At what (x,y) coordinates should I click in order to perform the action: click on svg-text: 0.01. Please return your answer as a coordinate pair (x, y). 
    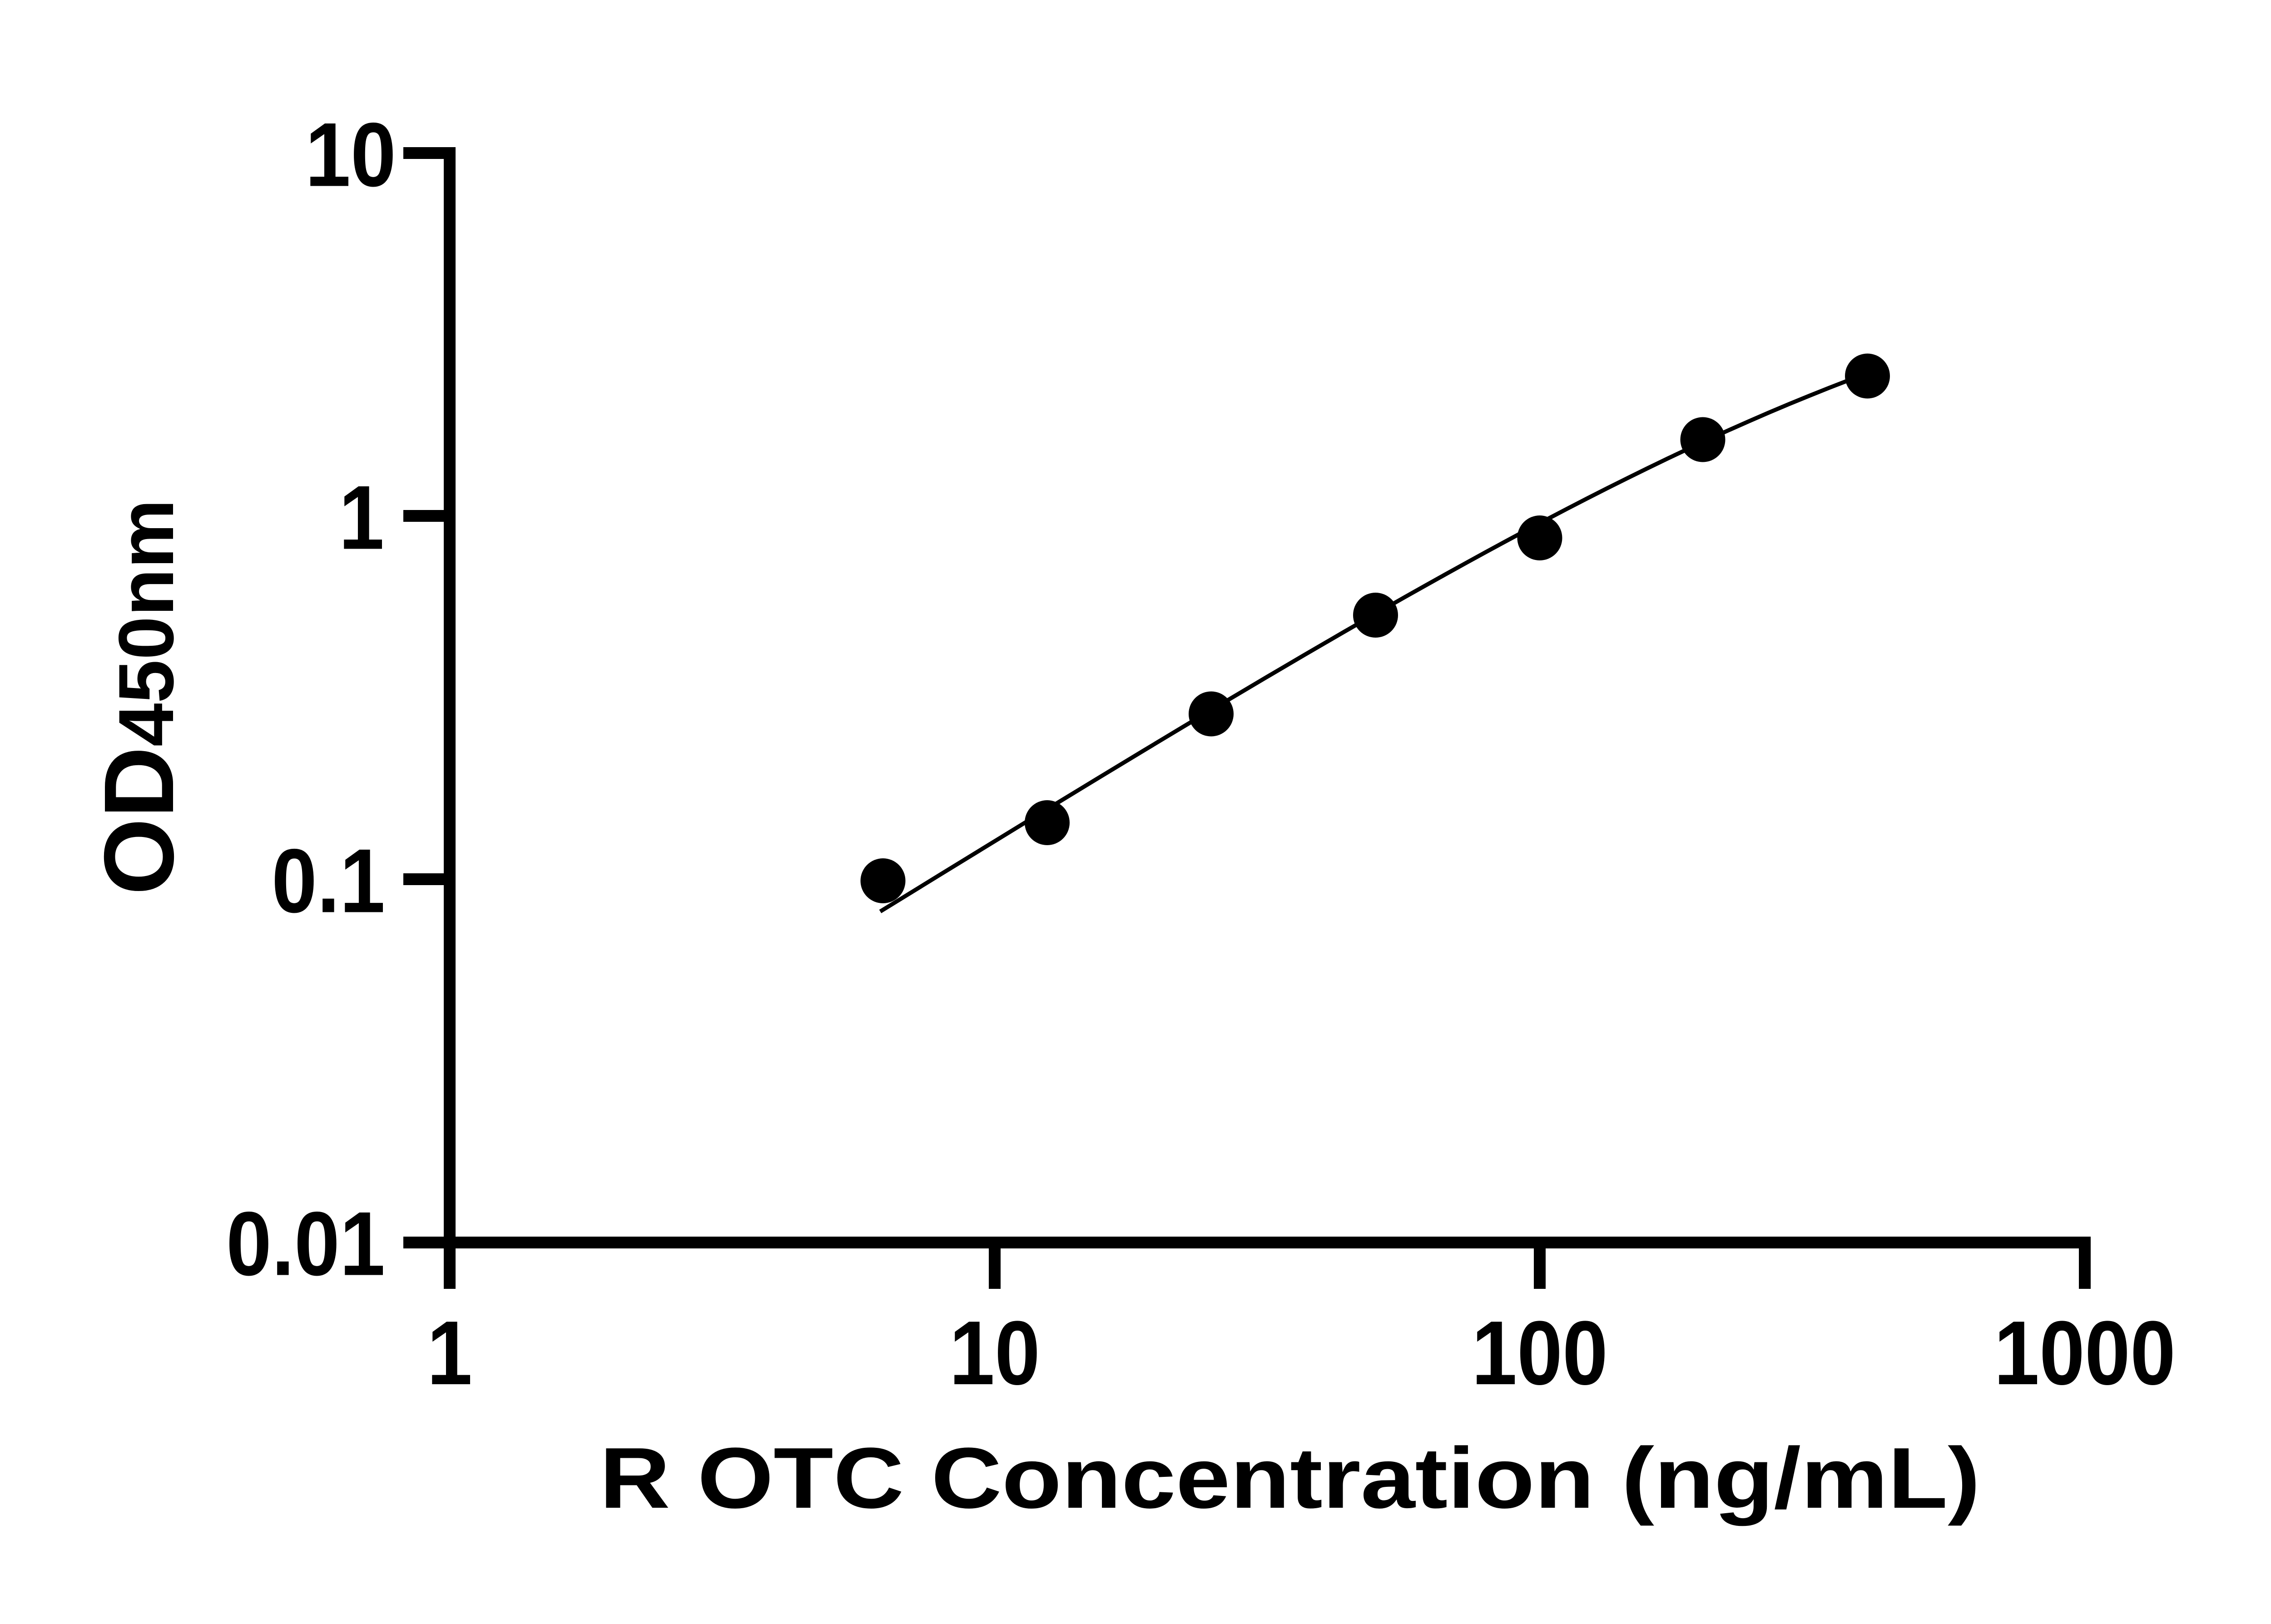
    Looking at the image, I should click on (305, 1244).